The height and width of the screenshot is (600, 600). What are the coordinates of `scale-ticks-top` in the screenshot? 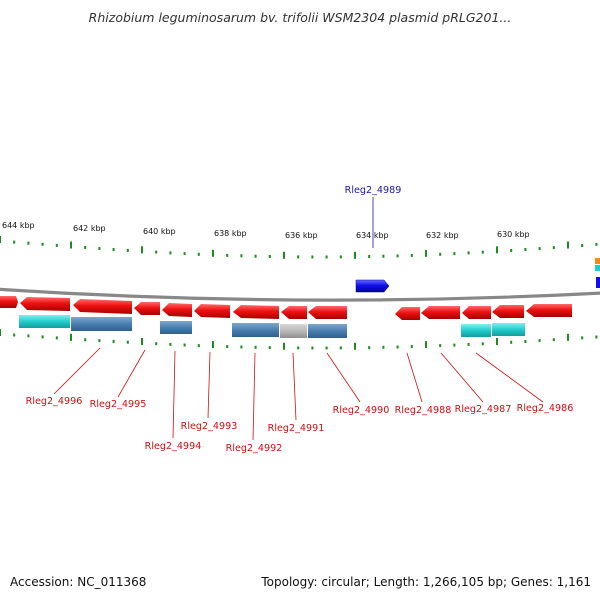 It's located at (299, 247).